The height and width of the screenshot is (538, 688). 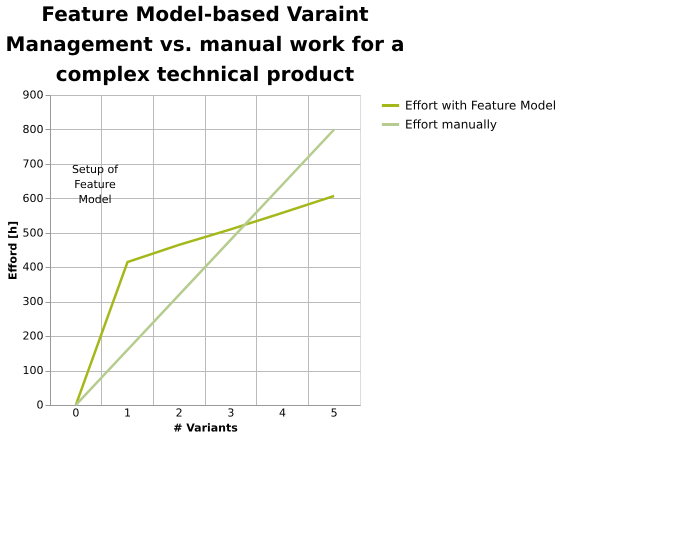 I want to click on y-tick-label: 700, so click(x=33, y=163).